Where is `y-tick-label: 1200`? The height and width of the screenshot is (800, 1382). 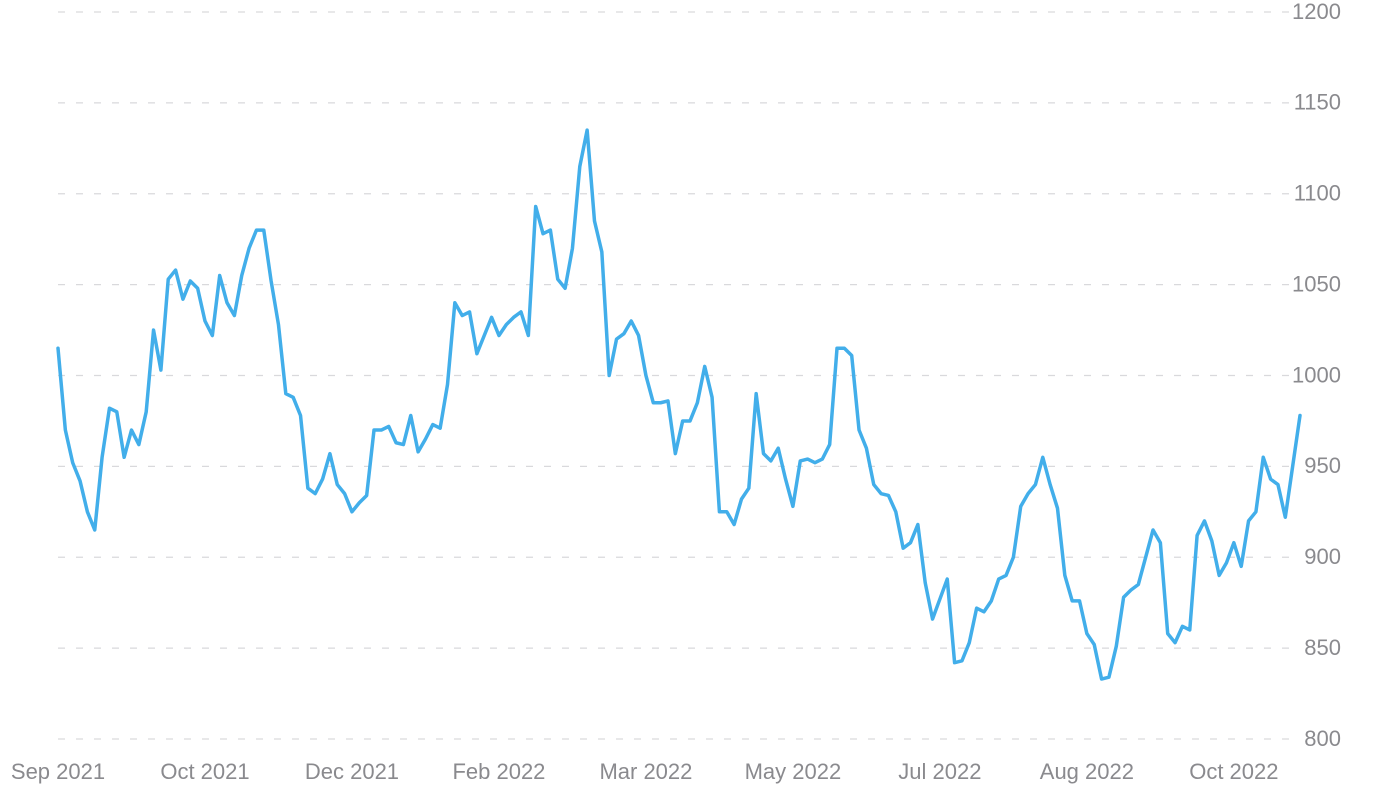 y-tick-label: 1200 is located at coordinates (1316, 12).